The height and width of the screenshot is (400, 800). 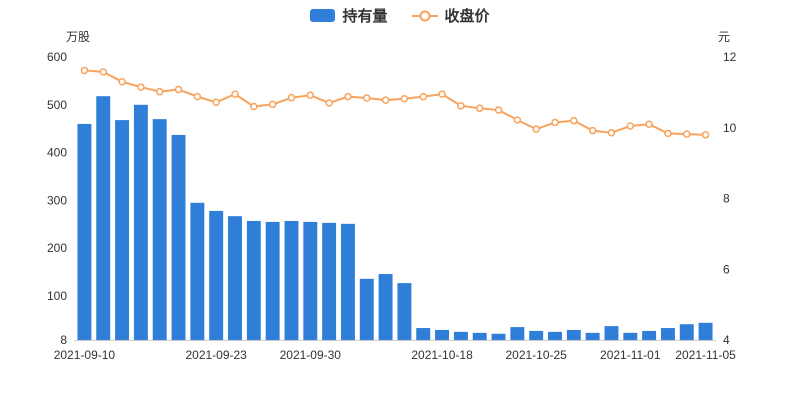 I want to click on svg-text: 6, so click(x=726, y=269).